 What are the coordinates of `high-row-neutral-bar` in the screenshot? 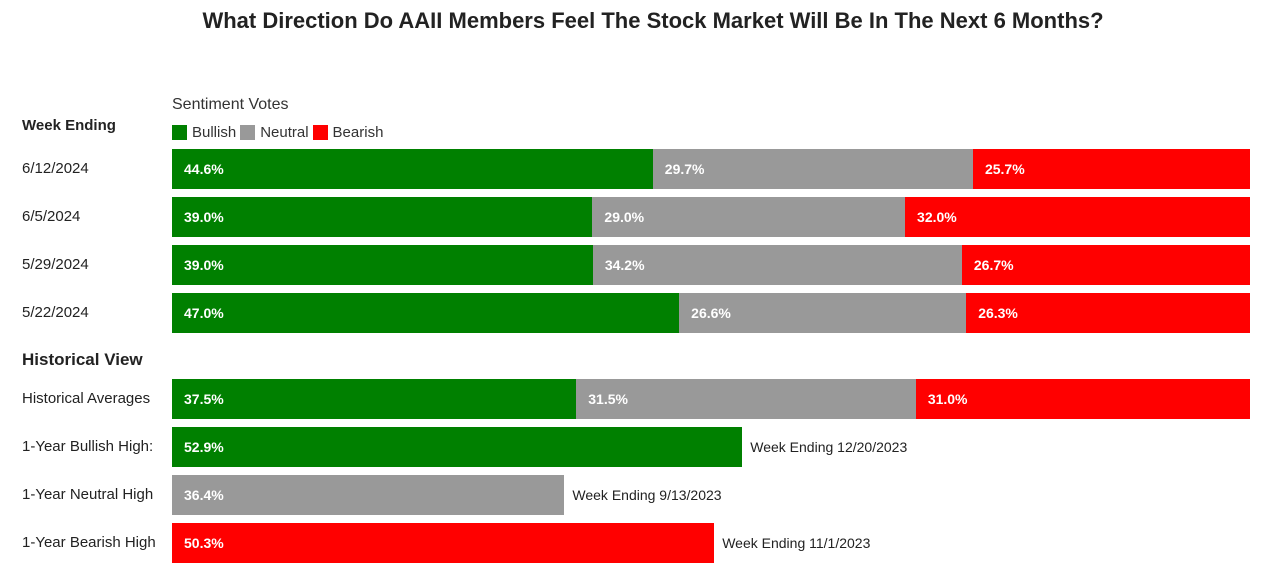 It's located at (368, 495).